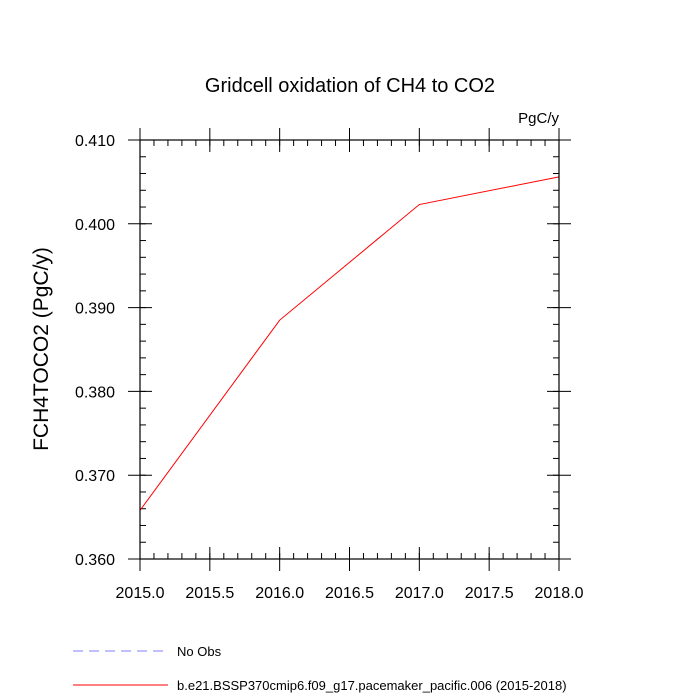  What do you see at coordinates (95, 476) in the screenshot?
I see `y-tick-label: 0.370` at bounding box center [95, 476].